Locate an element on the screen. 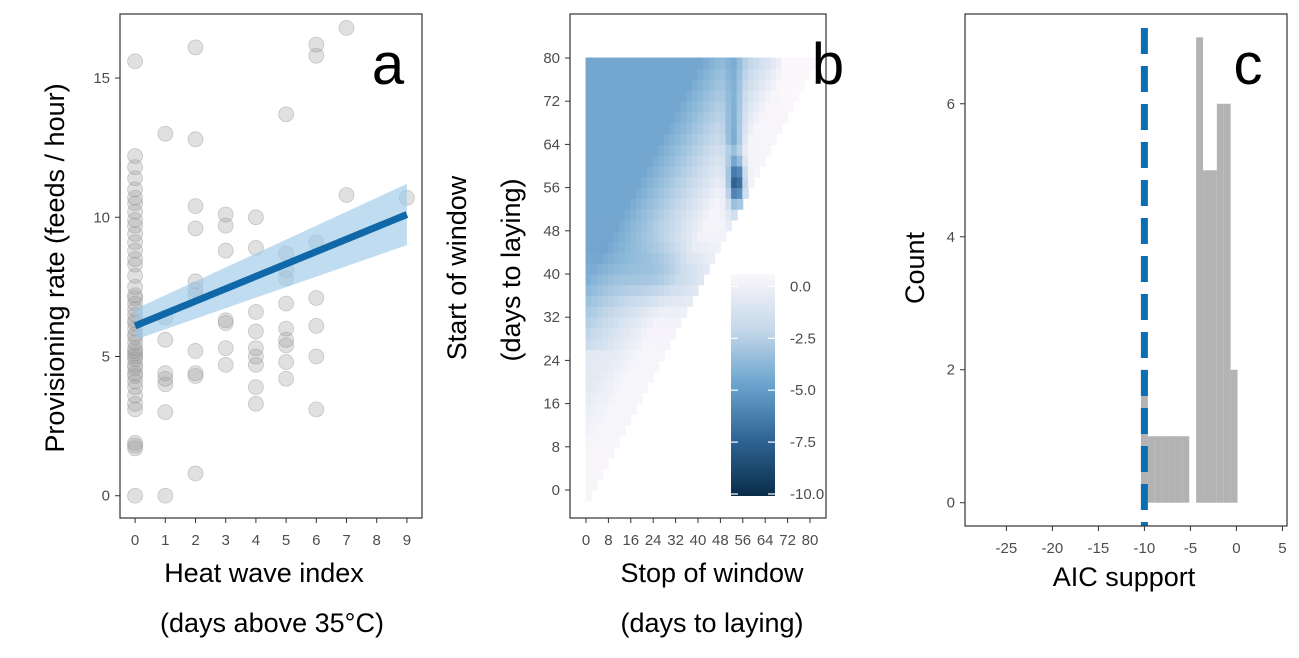 The image size is (1299, 658). x-axis-subtitle: (days above 35°C) is located at coordinates (272, 623).